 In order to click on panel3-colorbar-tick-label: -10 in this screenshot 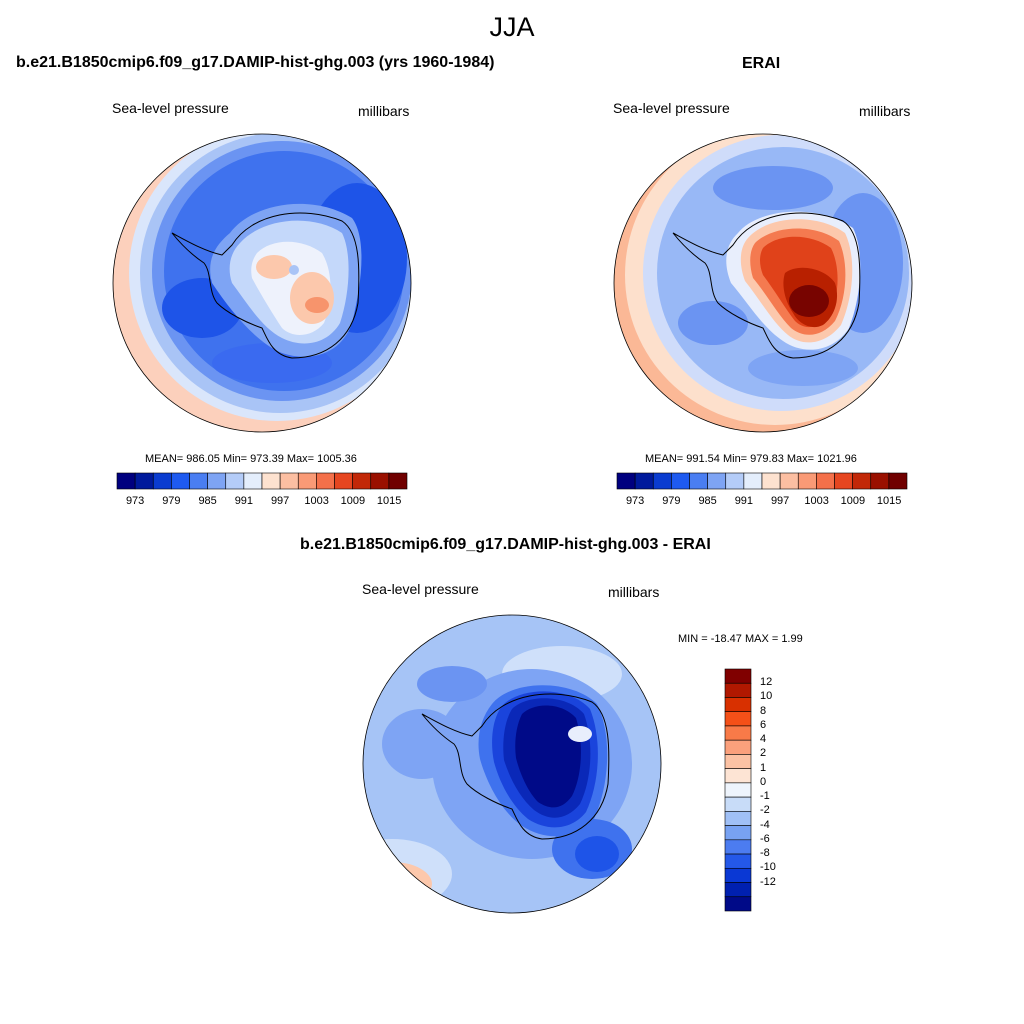, I will do `click(768, 867)`.